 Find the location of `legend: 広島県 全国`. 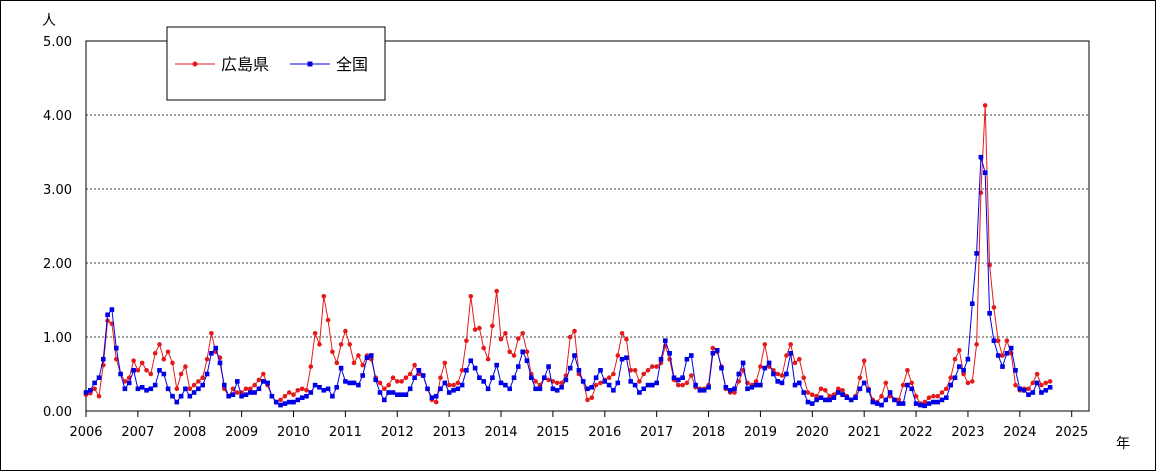

legend: 広島県 全国 is located at coordinates (276, 63).